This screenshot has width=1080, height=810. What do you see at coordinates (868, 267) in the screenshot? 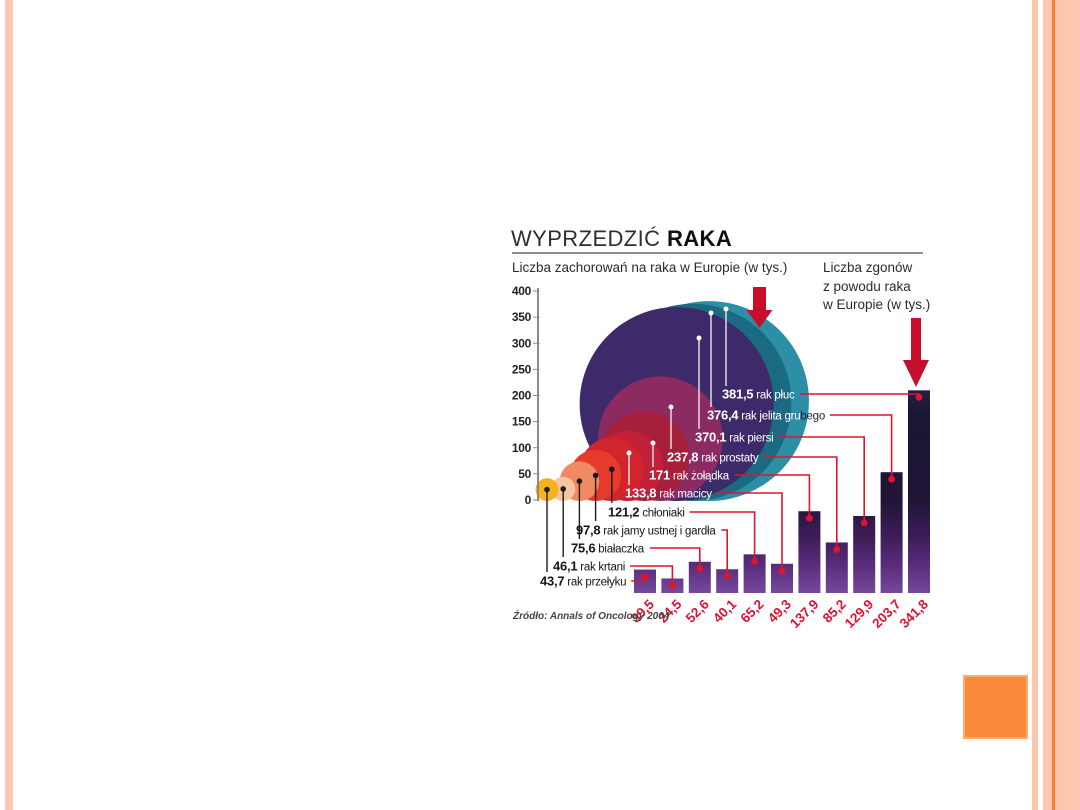
I see `deaths-caption-line: Liczba zgonów` at bounding box center [868, 267].